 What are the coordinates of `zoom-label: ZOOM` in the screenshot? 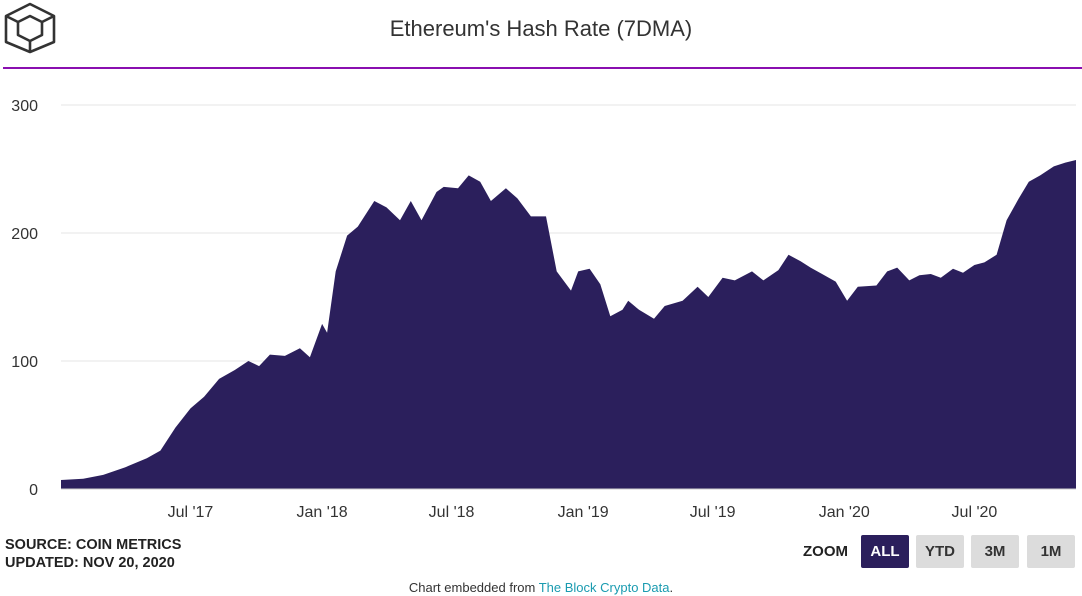 It's located at (825, 551).